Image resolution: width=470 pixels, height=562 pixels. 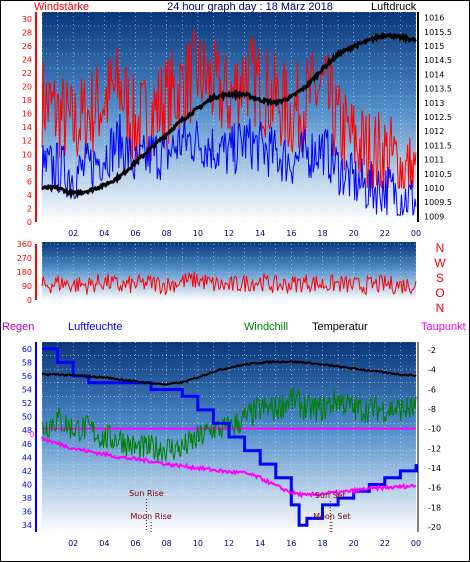 What do you see at coordinates (24, 258) in the screenshot?
I see `direction-tick-270: 270` at bounding box center [24, 258].